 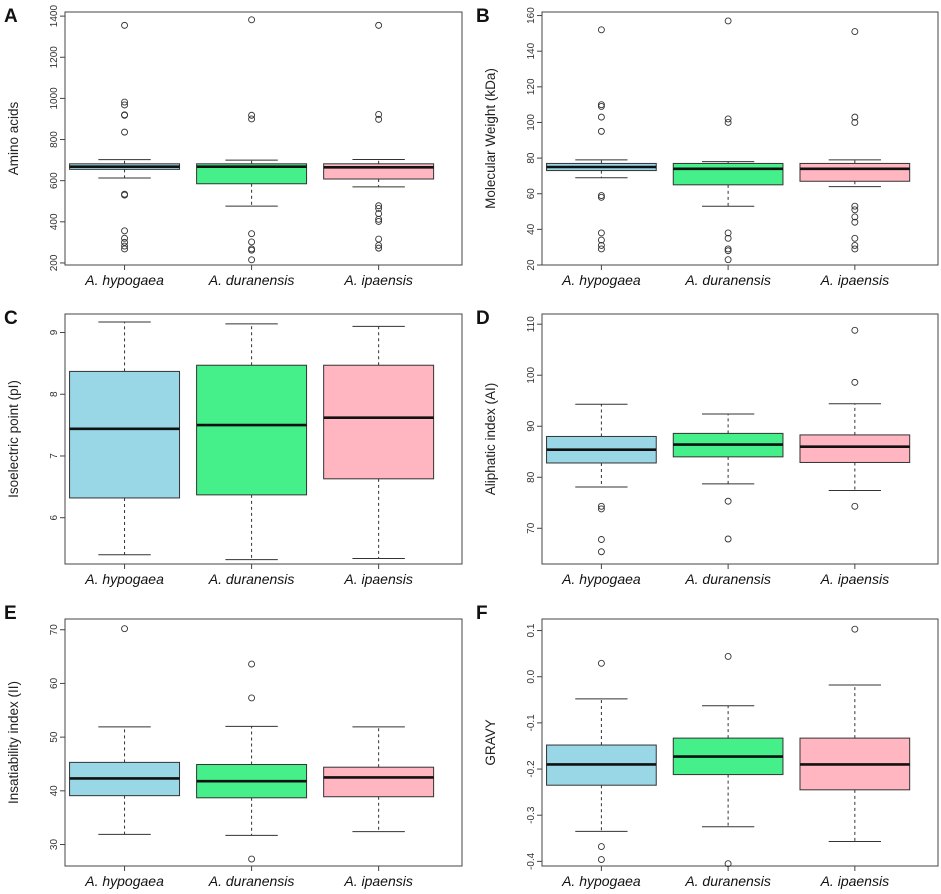 What do you see at coordinates (531, 861) in the screenshot?
I see `y-tick-label: -0.4` at bounding box center [531, 861].